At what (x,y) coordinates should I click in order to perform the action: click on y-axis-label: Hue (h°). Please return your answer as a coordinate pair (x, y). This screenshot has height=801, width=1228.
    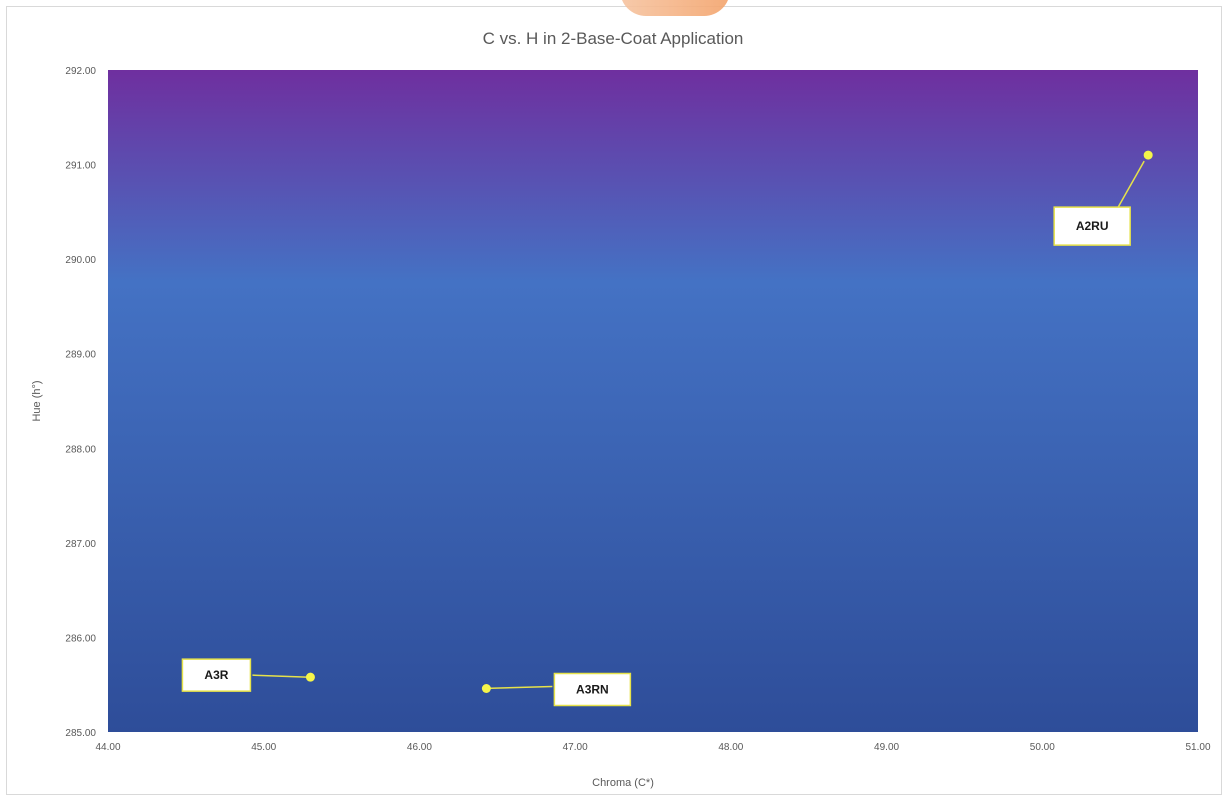
    Looking at the image, I should click on (37, 400).